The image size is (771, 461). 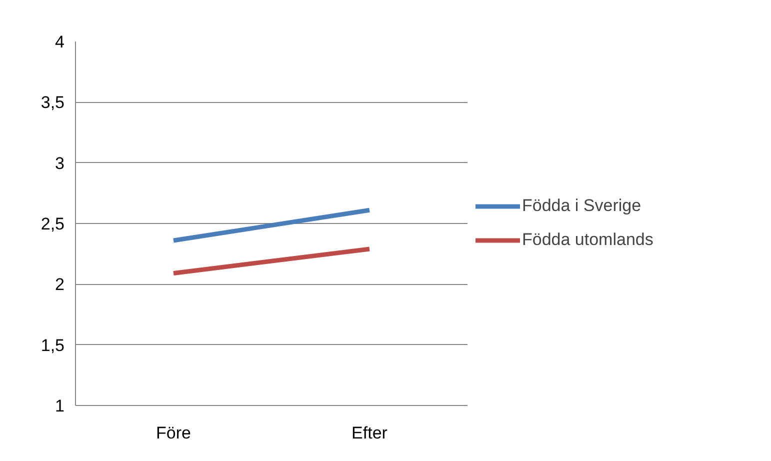 I want to click on x-tick-label: Före, so click(x=173, y=433).